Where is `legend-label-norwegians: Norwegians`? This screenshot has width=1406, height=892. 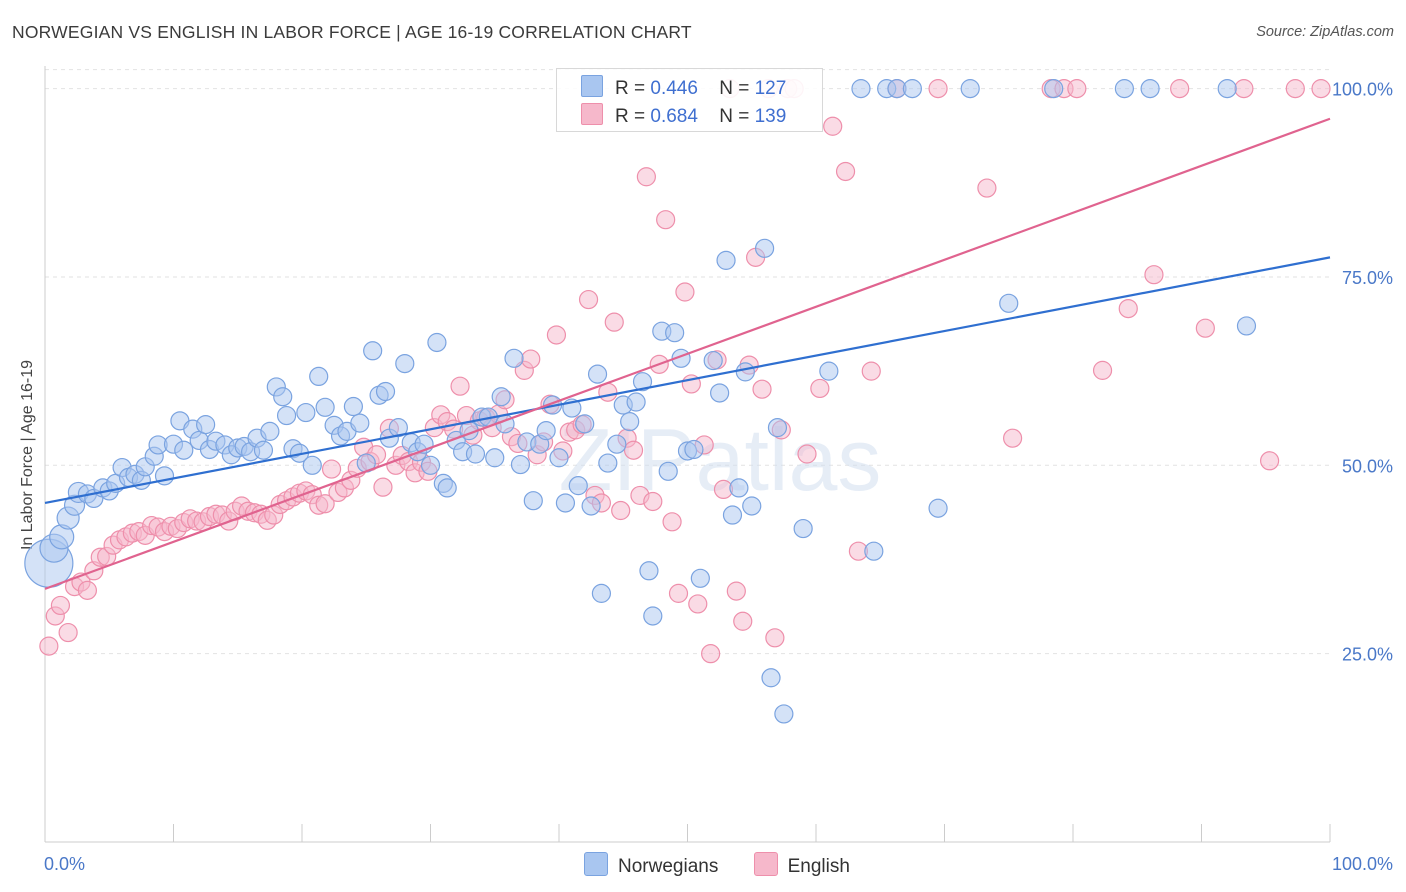
legend-label-norwegians: Norwegians is located at coordinates (668, 866).